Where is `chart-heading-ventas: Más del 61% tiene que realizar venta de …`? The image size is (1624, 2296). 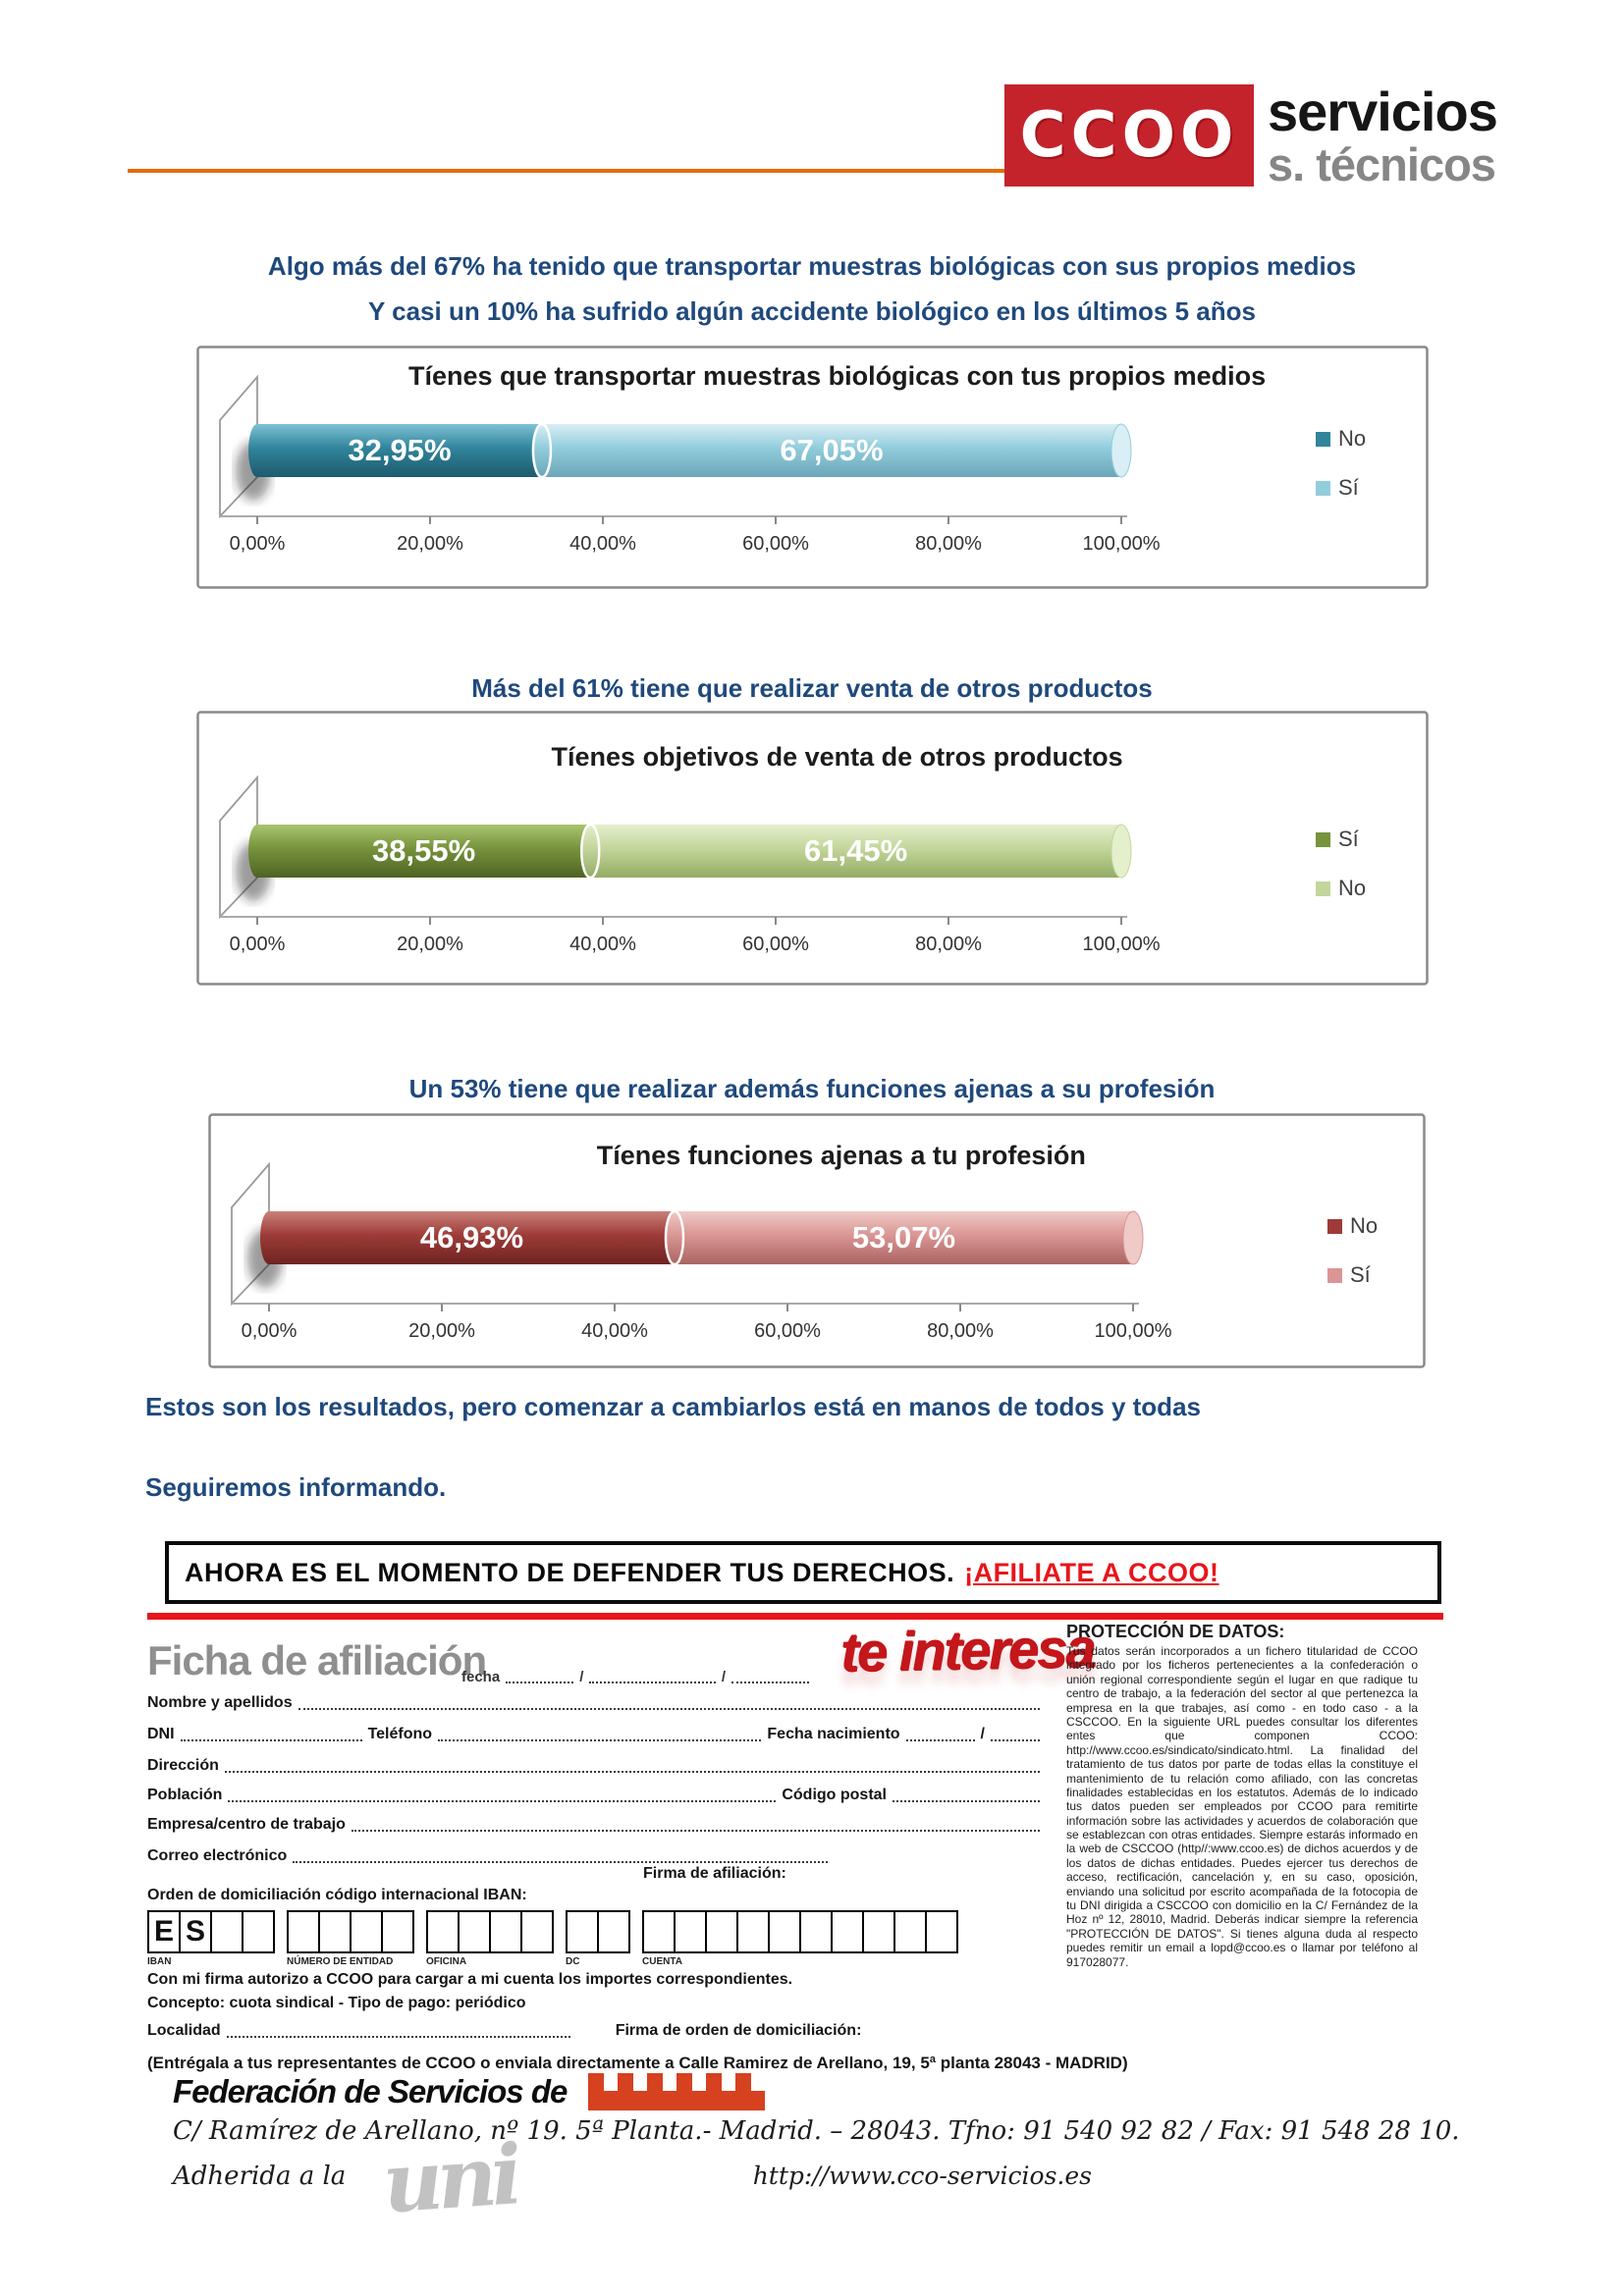
chart-heading-ventas: Más del 61% tiene que realizar venta de … is located at coordinates (812, 688).